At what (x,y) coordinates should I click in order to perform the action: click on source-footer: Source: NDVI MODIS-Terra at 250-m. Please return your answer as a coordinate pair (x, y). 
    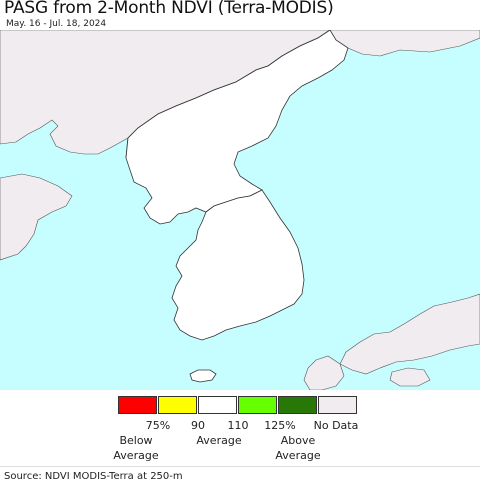
    Looking at the image, I should click on (240, 476).